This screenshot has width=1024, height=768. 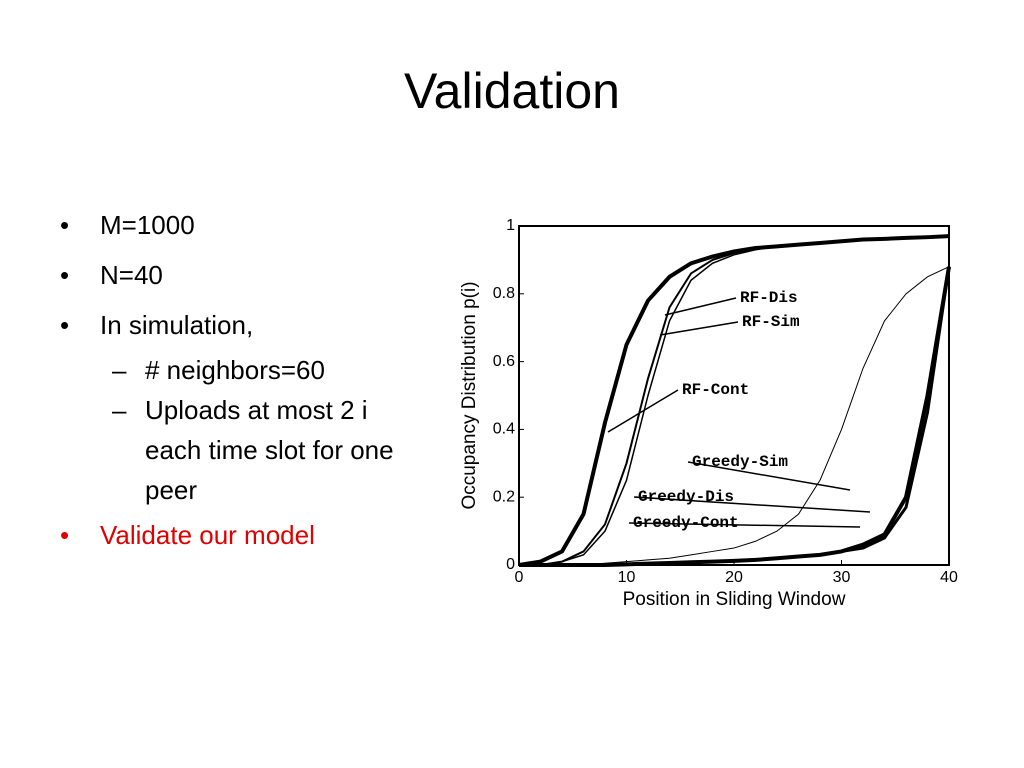 What do you see at coordinates (734, 599) in the screenshot?
I see `x-axis-label: Position in Sliding Window` at bounding box center [734, 599].